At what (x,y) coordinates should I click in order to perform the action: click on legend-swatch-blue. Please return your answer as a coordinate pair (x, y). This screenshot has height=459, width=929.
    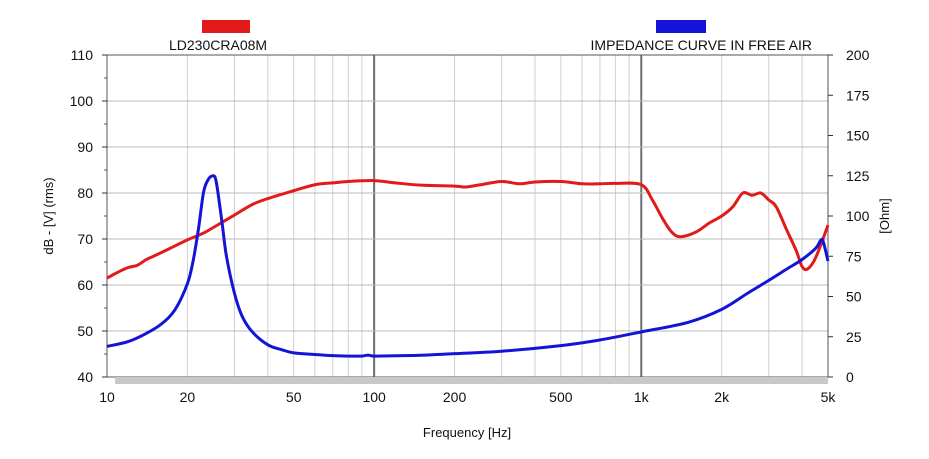
    Looking at the image, I should click on (681, 26).